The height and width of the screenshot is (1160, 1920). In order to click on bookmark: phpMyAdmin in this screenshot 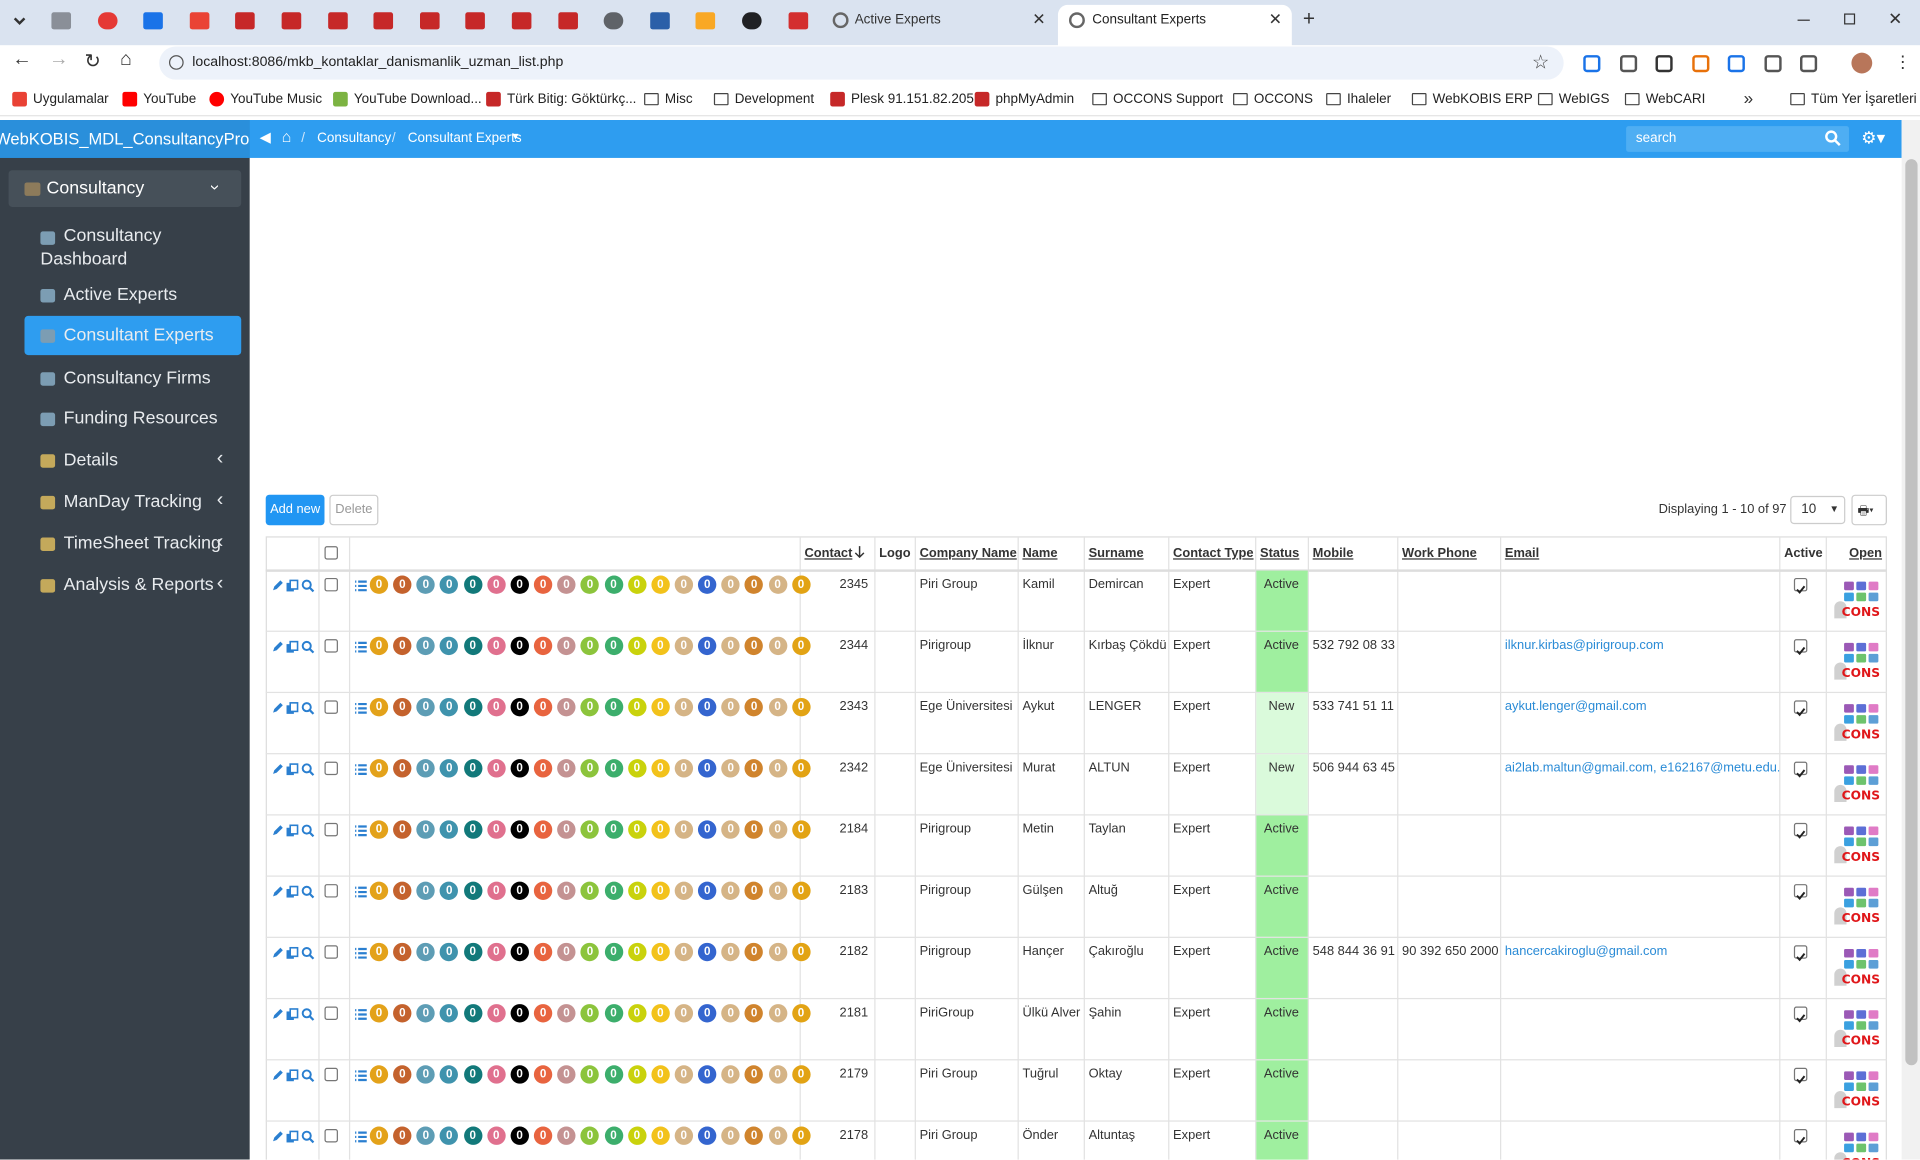, I will do `click(1035, 99)`.